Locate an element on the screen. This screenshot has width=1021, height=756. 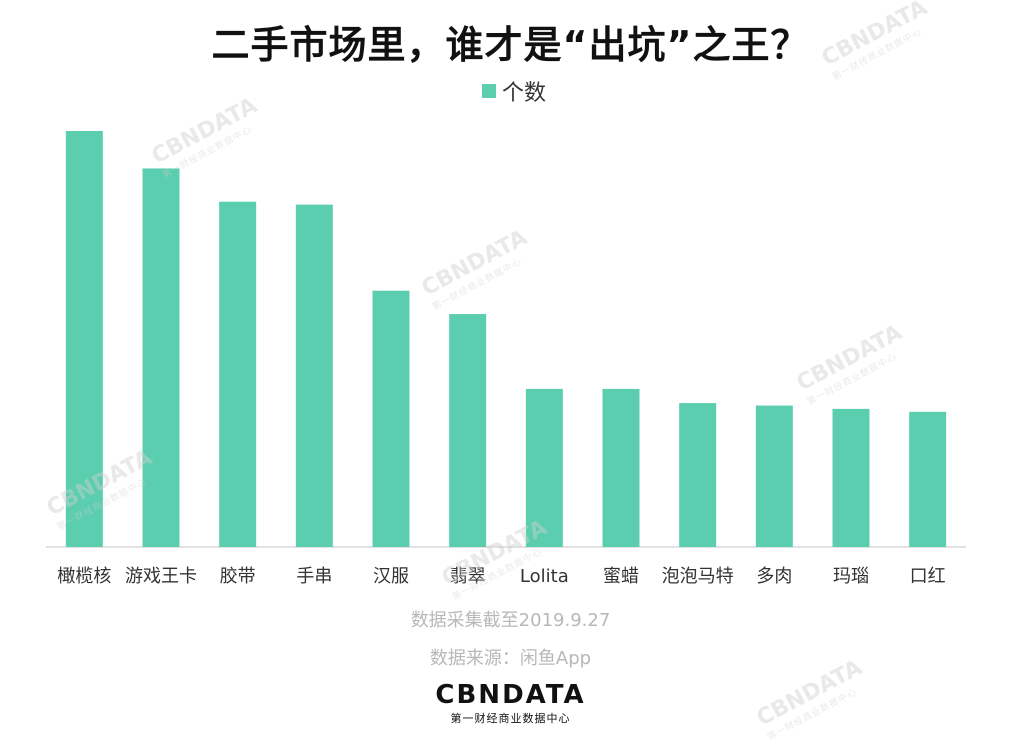
x-tick-label: 橄榄核 is located at coordinates (84, 576).